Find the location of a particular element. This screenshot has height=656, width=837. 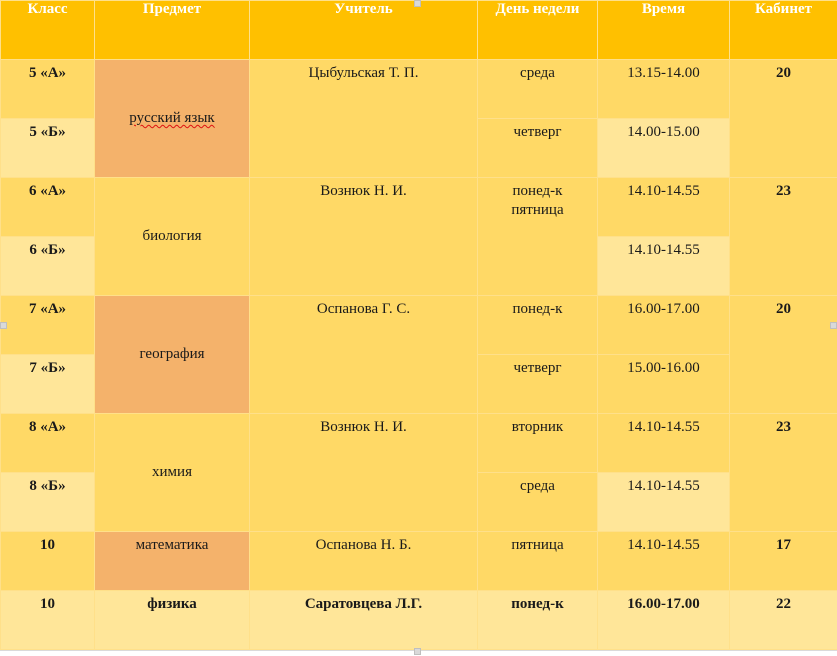

table-row: 7 «Б» четверг 15.00-16.00 is located at coordinates (418, 384).